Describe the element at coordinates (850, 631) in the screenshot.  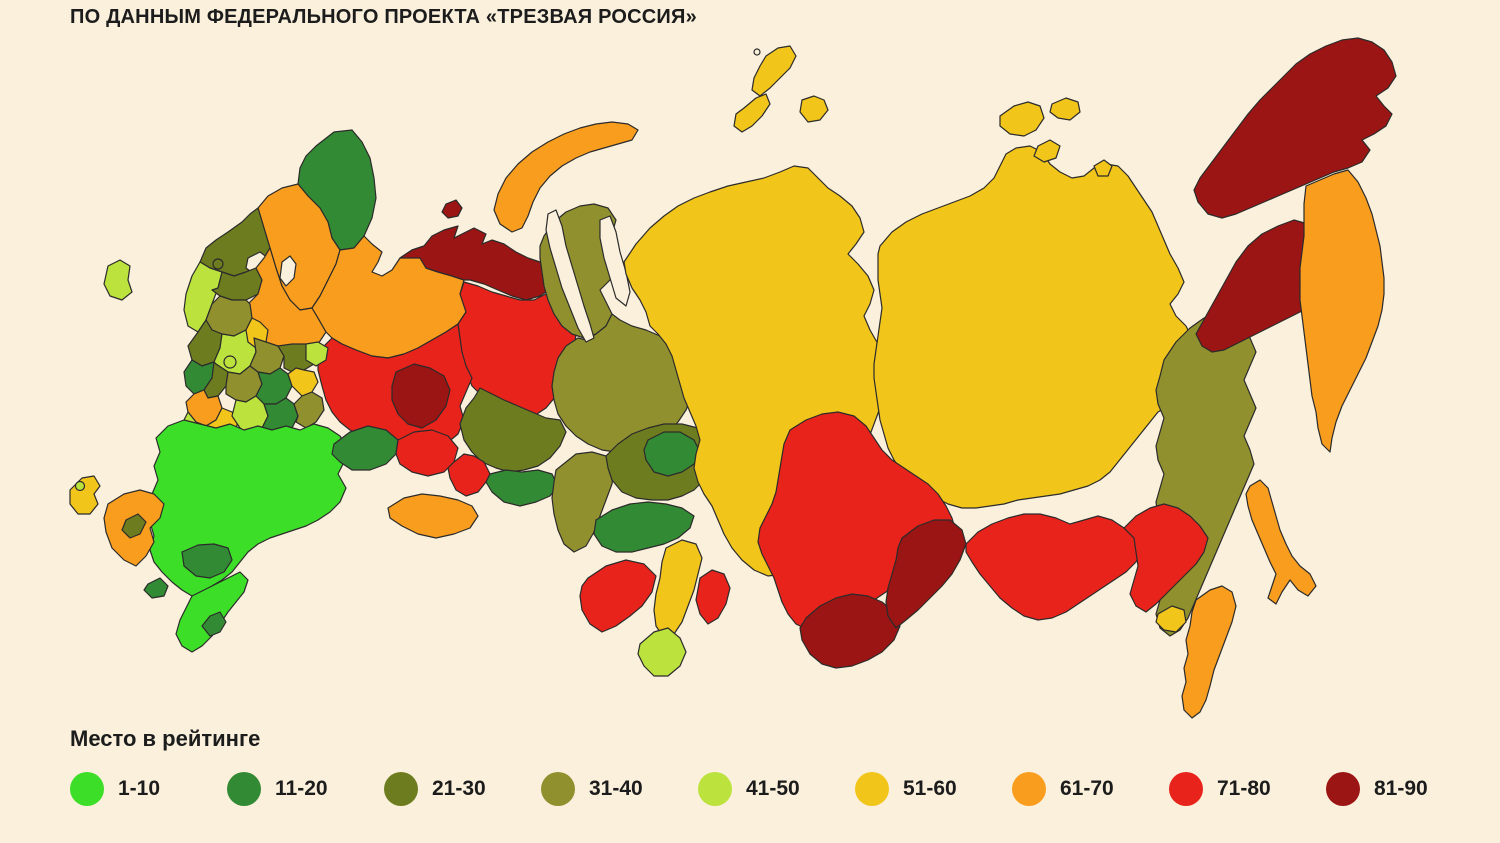
I see `region-tuva` at that location.